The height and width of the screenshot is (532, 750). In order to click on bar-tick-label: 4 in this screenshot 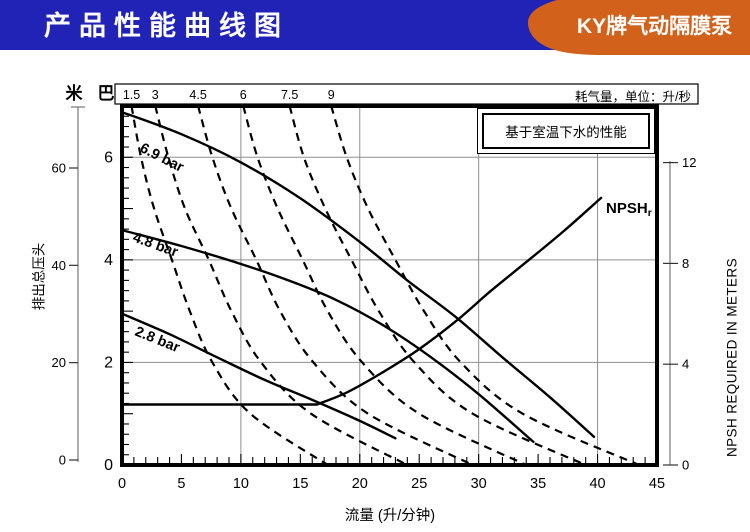, I will do `click(108, 260)`.